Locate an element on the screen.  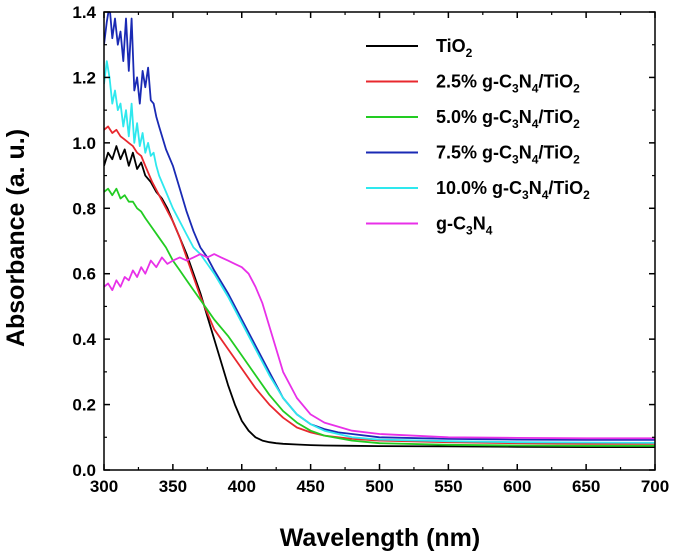
x-tick-label: 300 is located at coordinates (104, 486).